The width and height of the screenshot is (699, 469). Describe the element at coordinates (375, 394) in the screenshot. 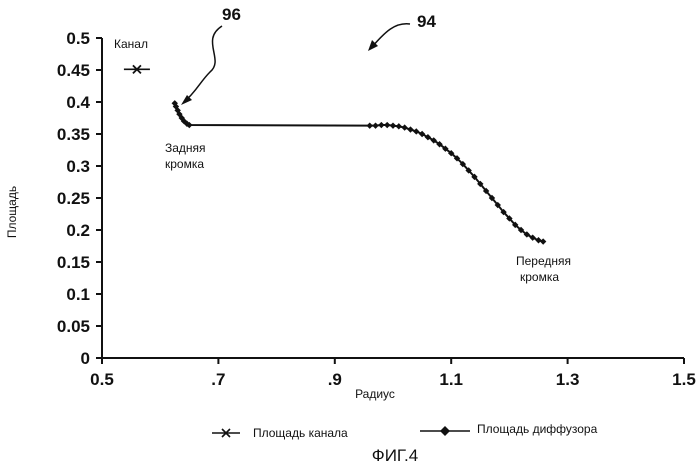

I see `x-axis-title: Радиус` at that location.